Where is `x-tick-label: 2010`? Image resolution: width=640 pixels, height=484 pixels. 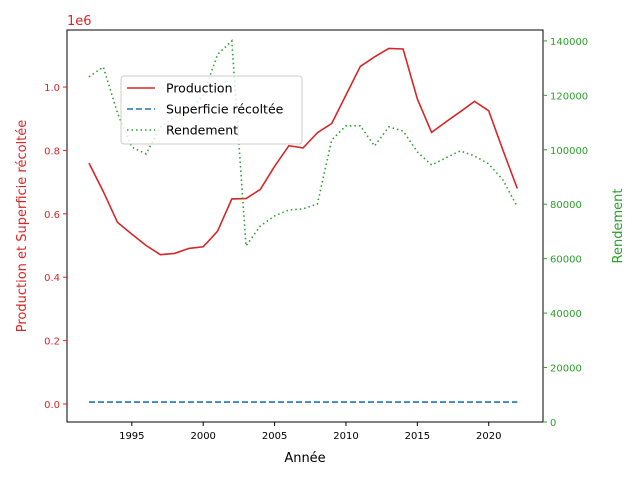 x-tick-label: 2010 is located at coordinates (345, 436).